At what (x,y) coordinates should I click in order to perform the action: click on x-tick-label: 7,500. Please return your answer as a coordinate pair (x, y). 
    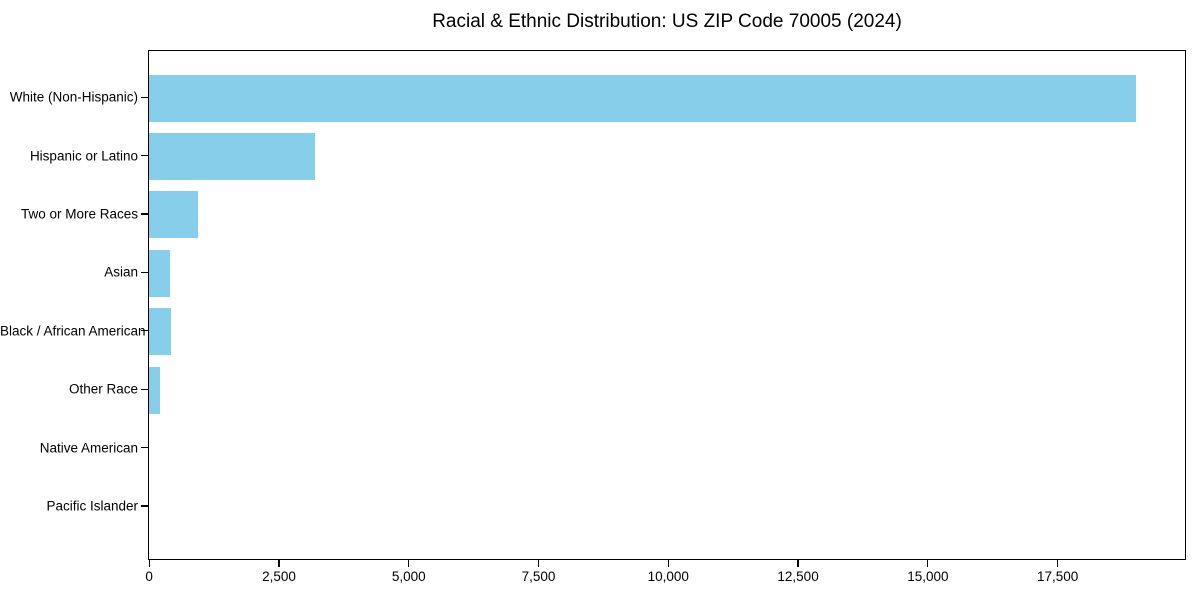
    Looking at the image, I should click on (538, 576).